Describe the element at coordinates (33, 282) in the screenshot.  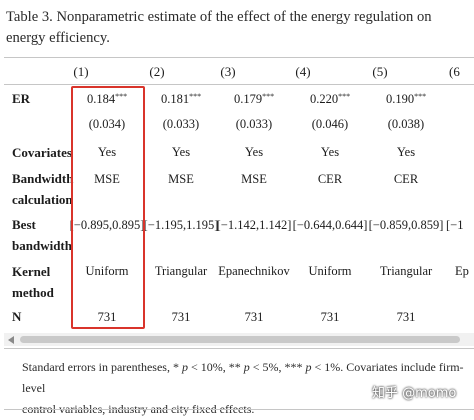
I see `row-label-kernel-method: Kernel method` at that location.